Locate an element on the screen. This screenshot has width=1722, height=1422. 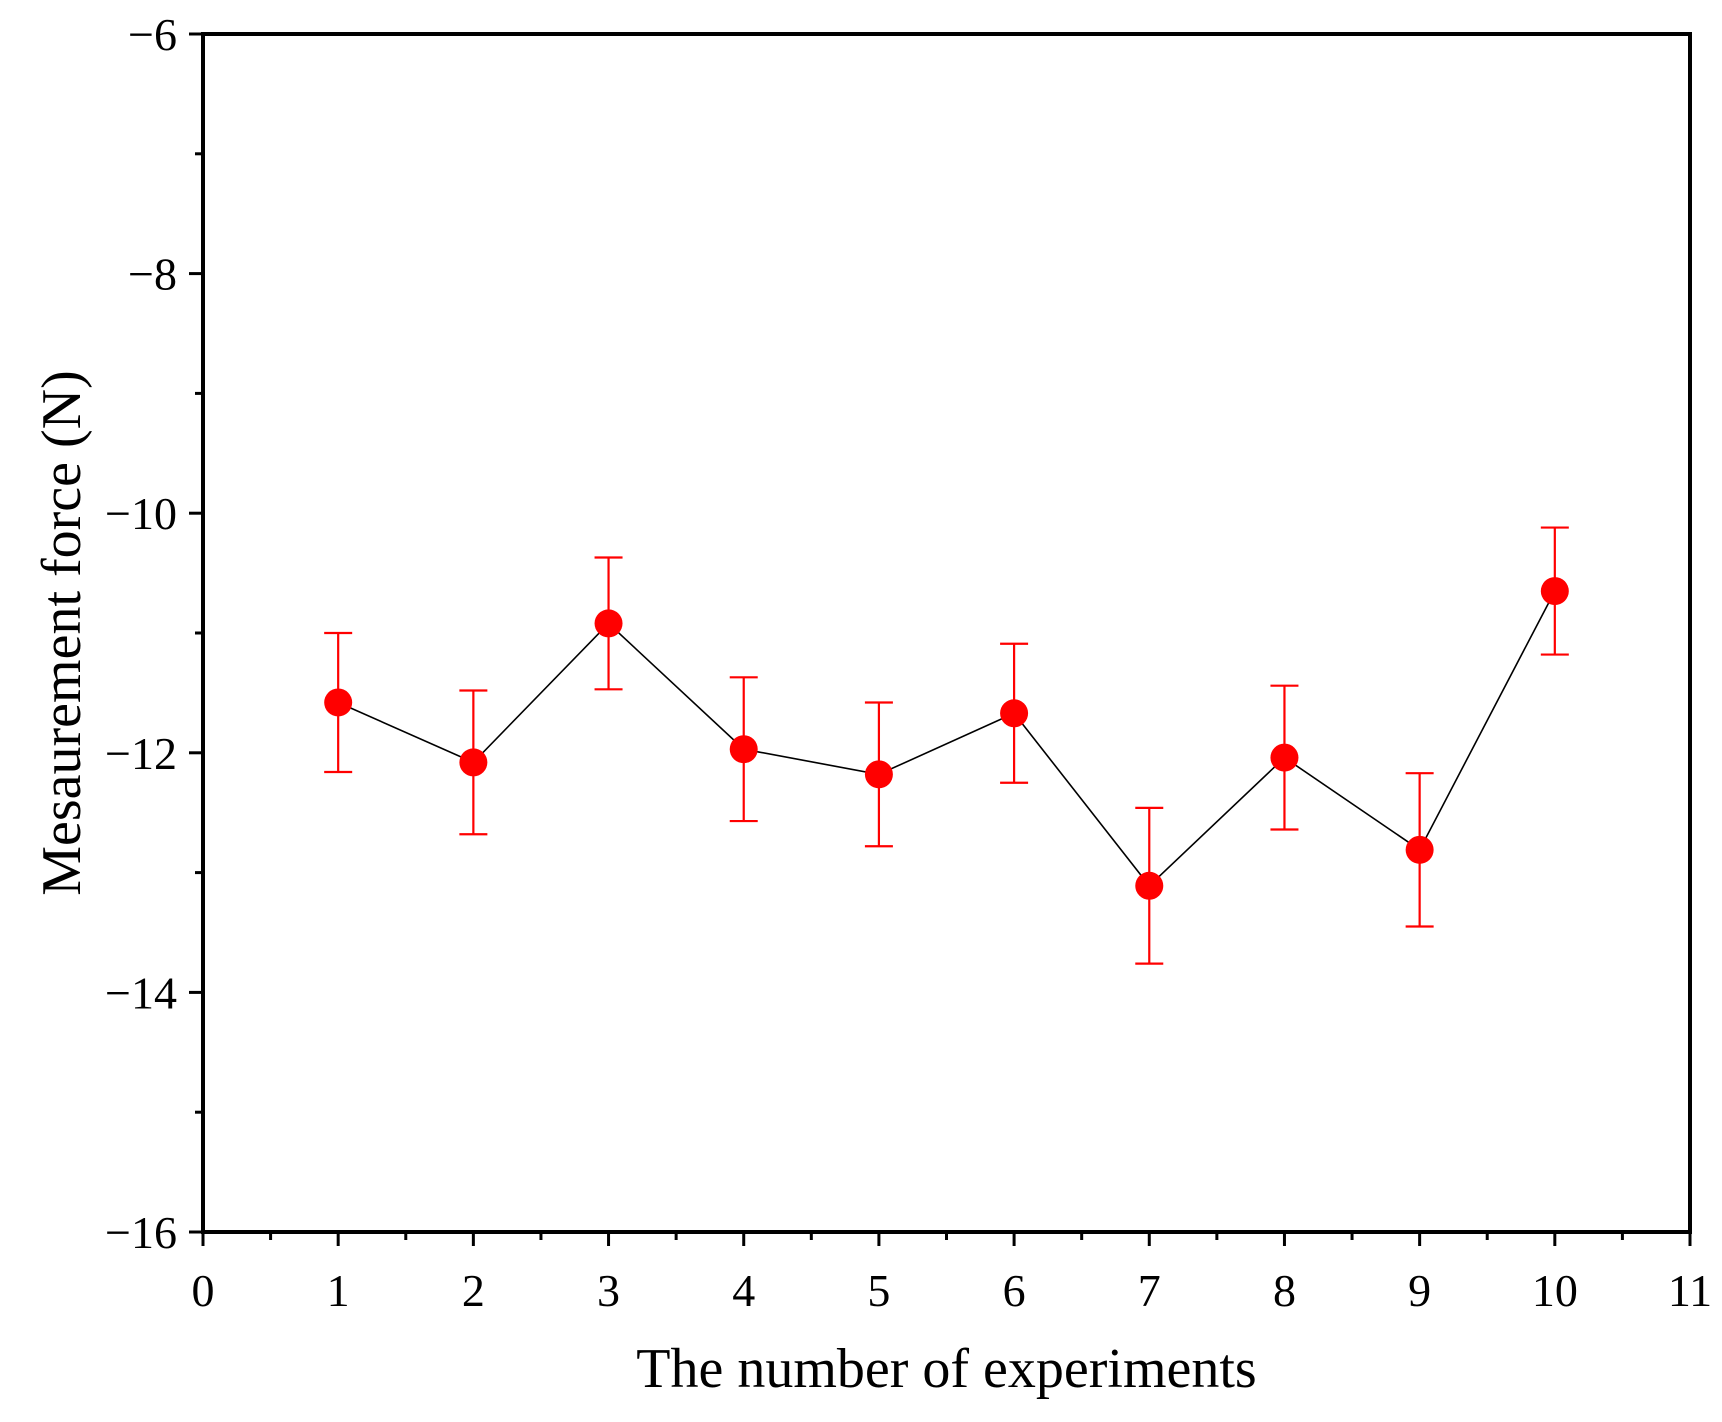
y-tick-label: −16 is located at coordinates (141, 1232).